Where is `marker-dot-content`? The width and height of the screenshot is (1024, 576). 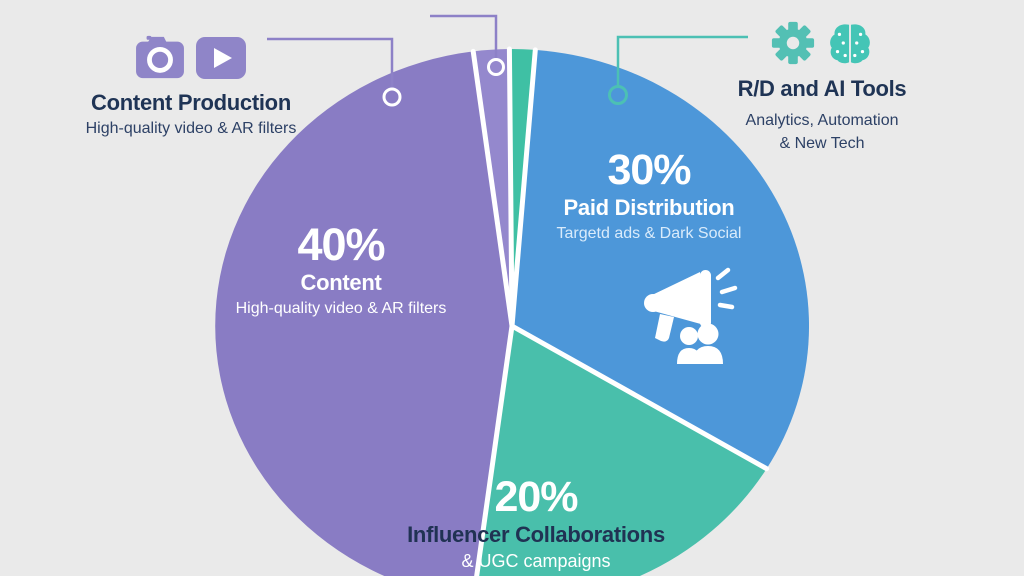 marker-dot-content is located at coordinates (392, 97).